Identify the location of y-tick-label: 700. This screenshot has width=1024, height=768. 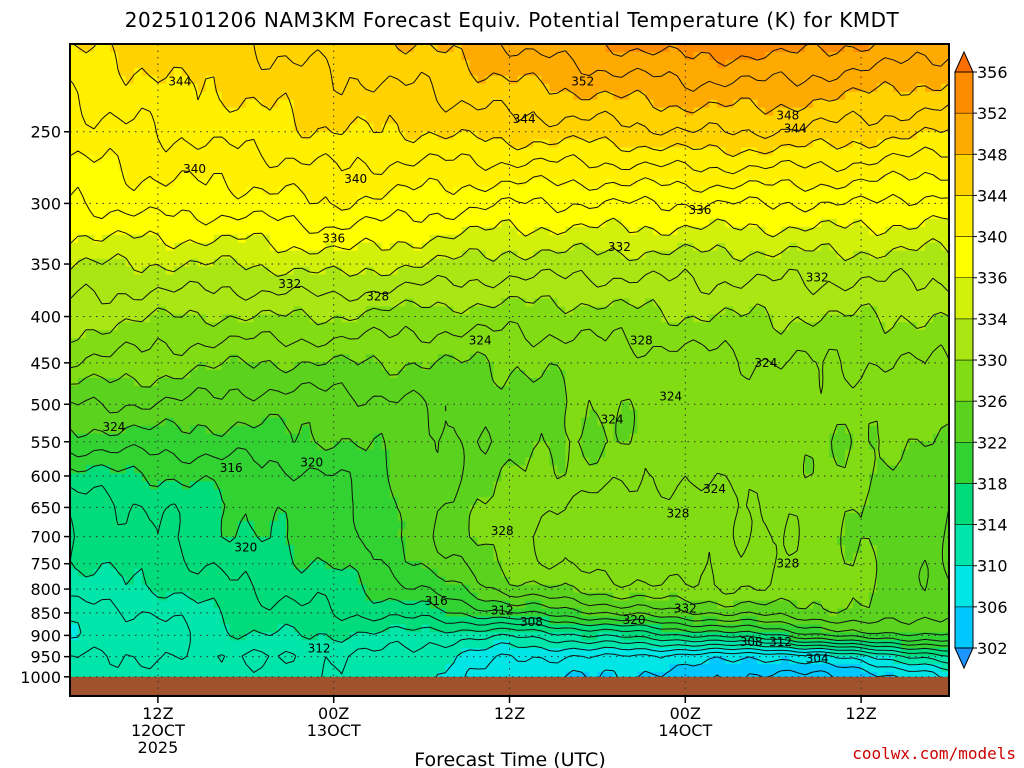
(45, 537).